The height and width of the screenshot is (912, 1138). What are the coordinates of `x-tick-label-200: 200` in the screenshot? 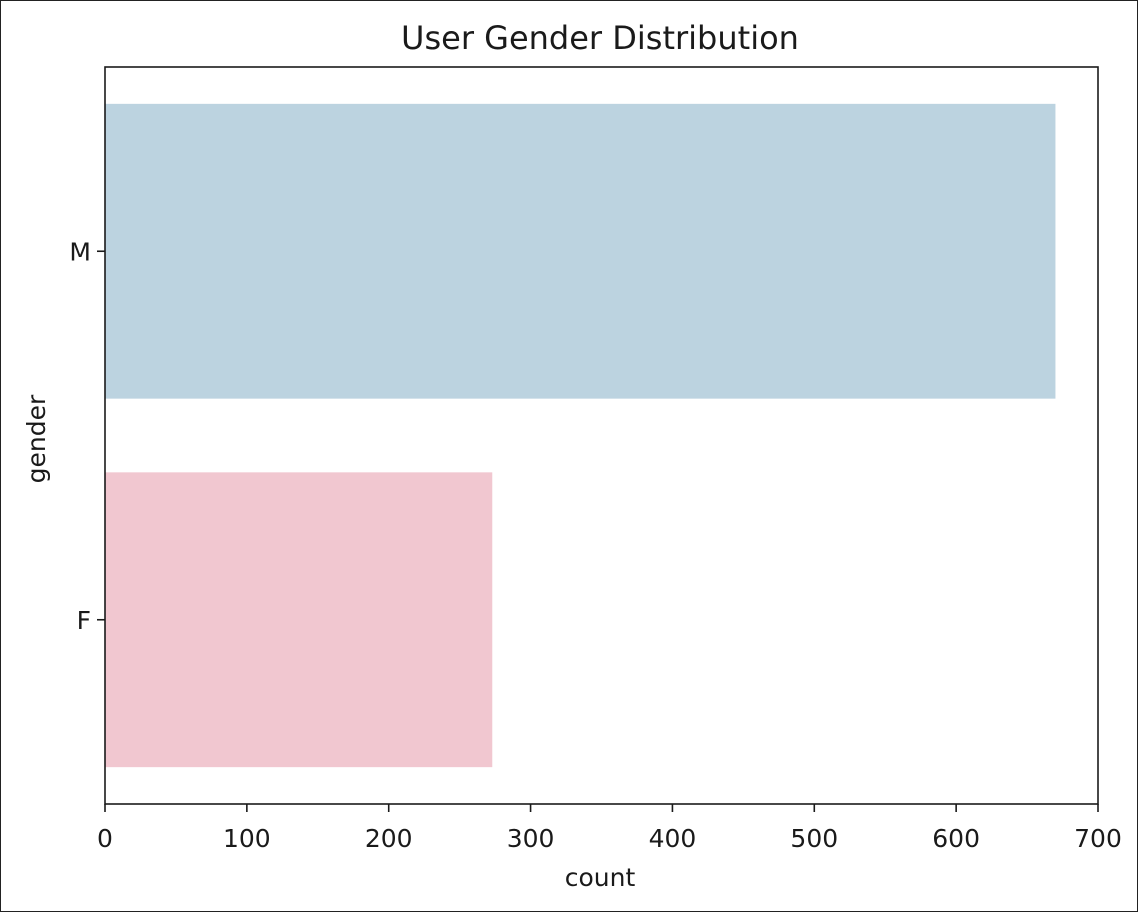 It's located at (389, 838).